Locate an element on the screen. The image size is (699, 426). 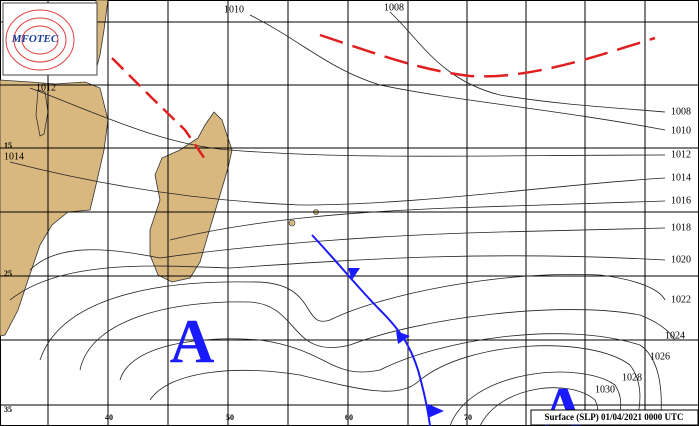
africa is located at coordinates (54, 208).